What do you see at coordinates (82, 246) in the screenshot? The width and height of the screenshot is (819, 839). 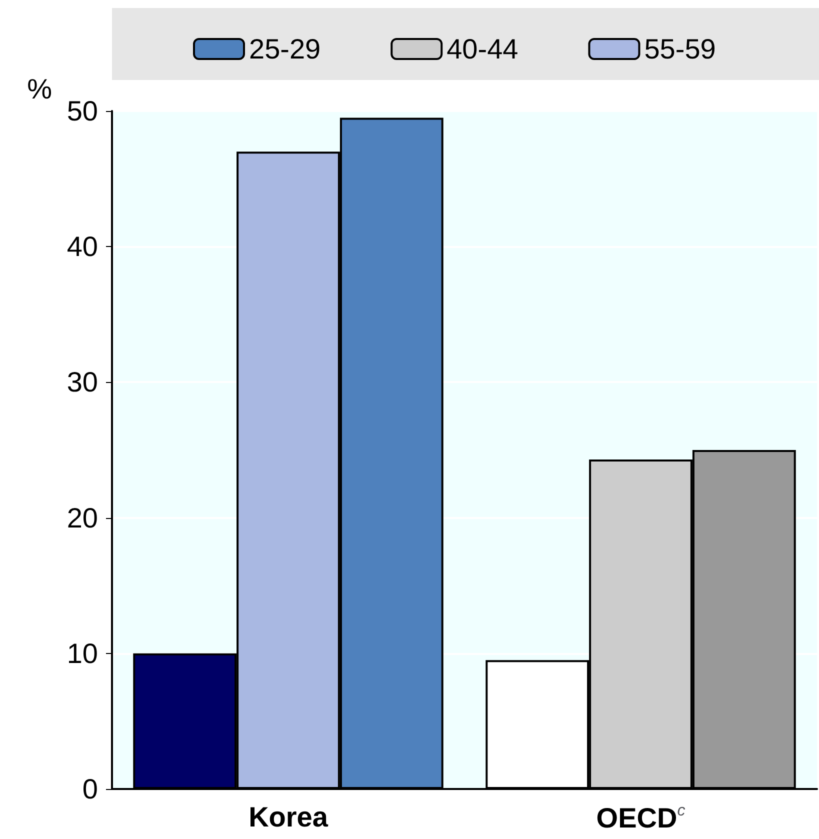 I see `y-tick-label: 40` at bounding box center [82, 246].